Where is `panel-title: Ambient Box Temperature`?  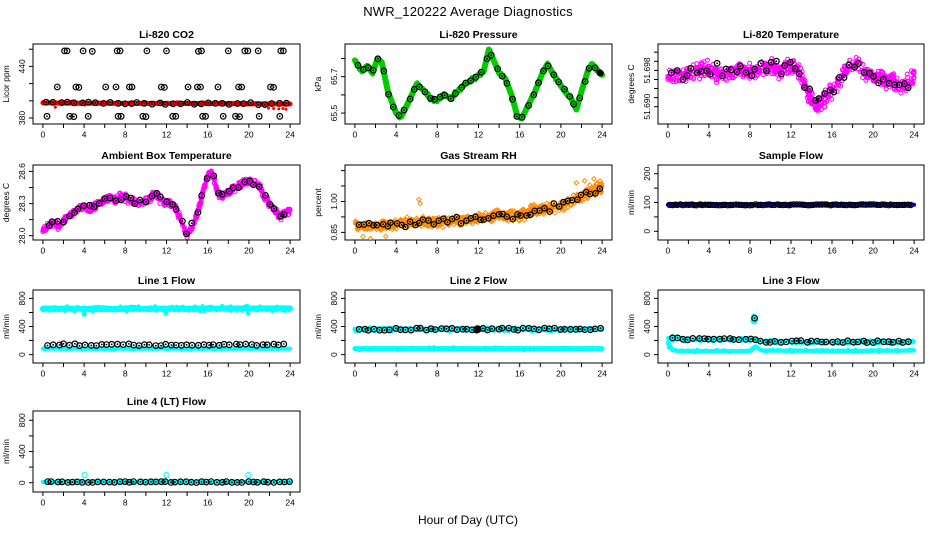
panel-title: Ambient Box Temperature is located at coordinates (166, 156).